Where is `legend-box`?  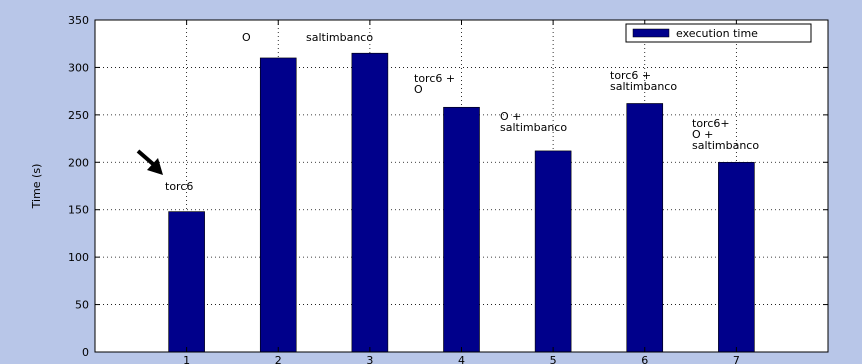
legend-box is located at coordinates (718, 33).